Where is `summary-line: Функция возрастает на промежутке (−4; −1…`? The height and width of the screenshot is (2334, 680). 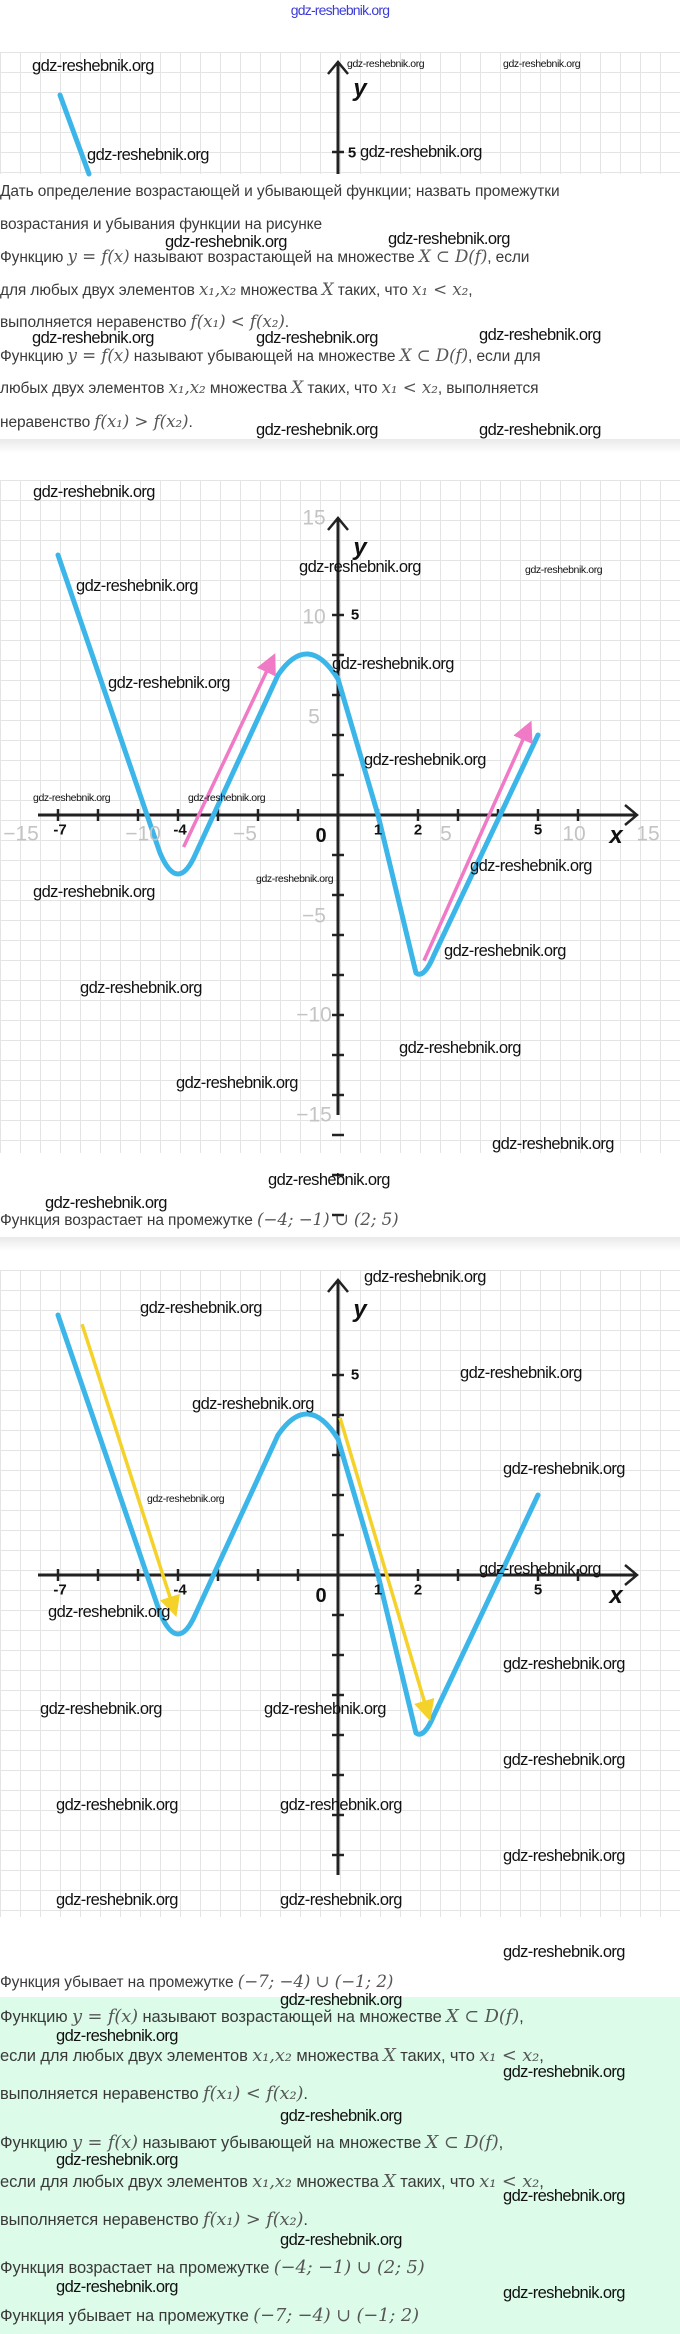 summary-line: Функция возрастает на промежутке (−4; −1… is located at coordinates (212, 2268).